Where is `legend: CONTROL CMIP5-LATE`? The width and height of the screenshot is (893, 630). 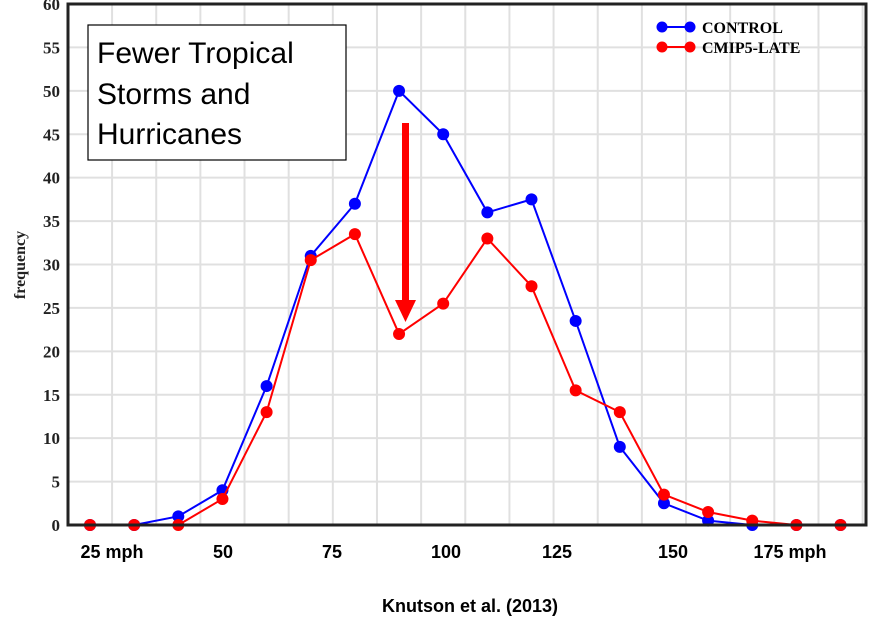 legend: CONTROL CMIP5-LATE is located at coordinates (728, 38).